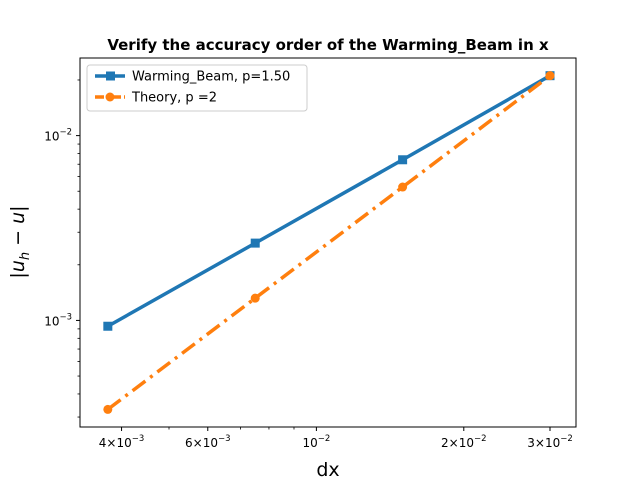  What do you see at coordinates (121, 442) in the screenshot?
I see `x-tick-label: 4×10⁻³` at bounding box center [121, 442].